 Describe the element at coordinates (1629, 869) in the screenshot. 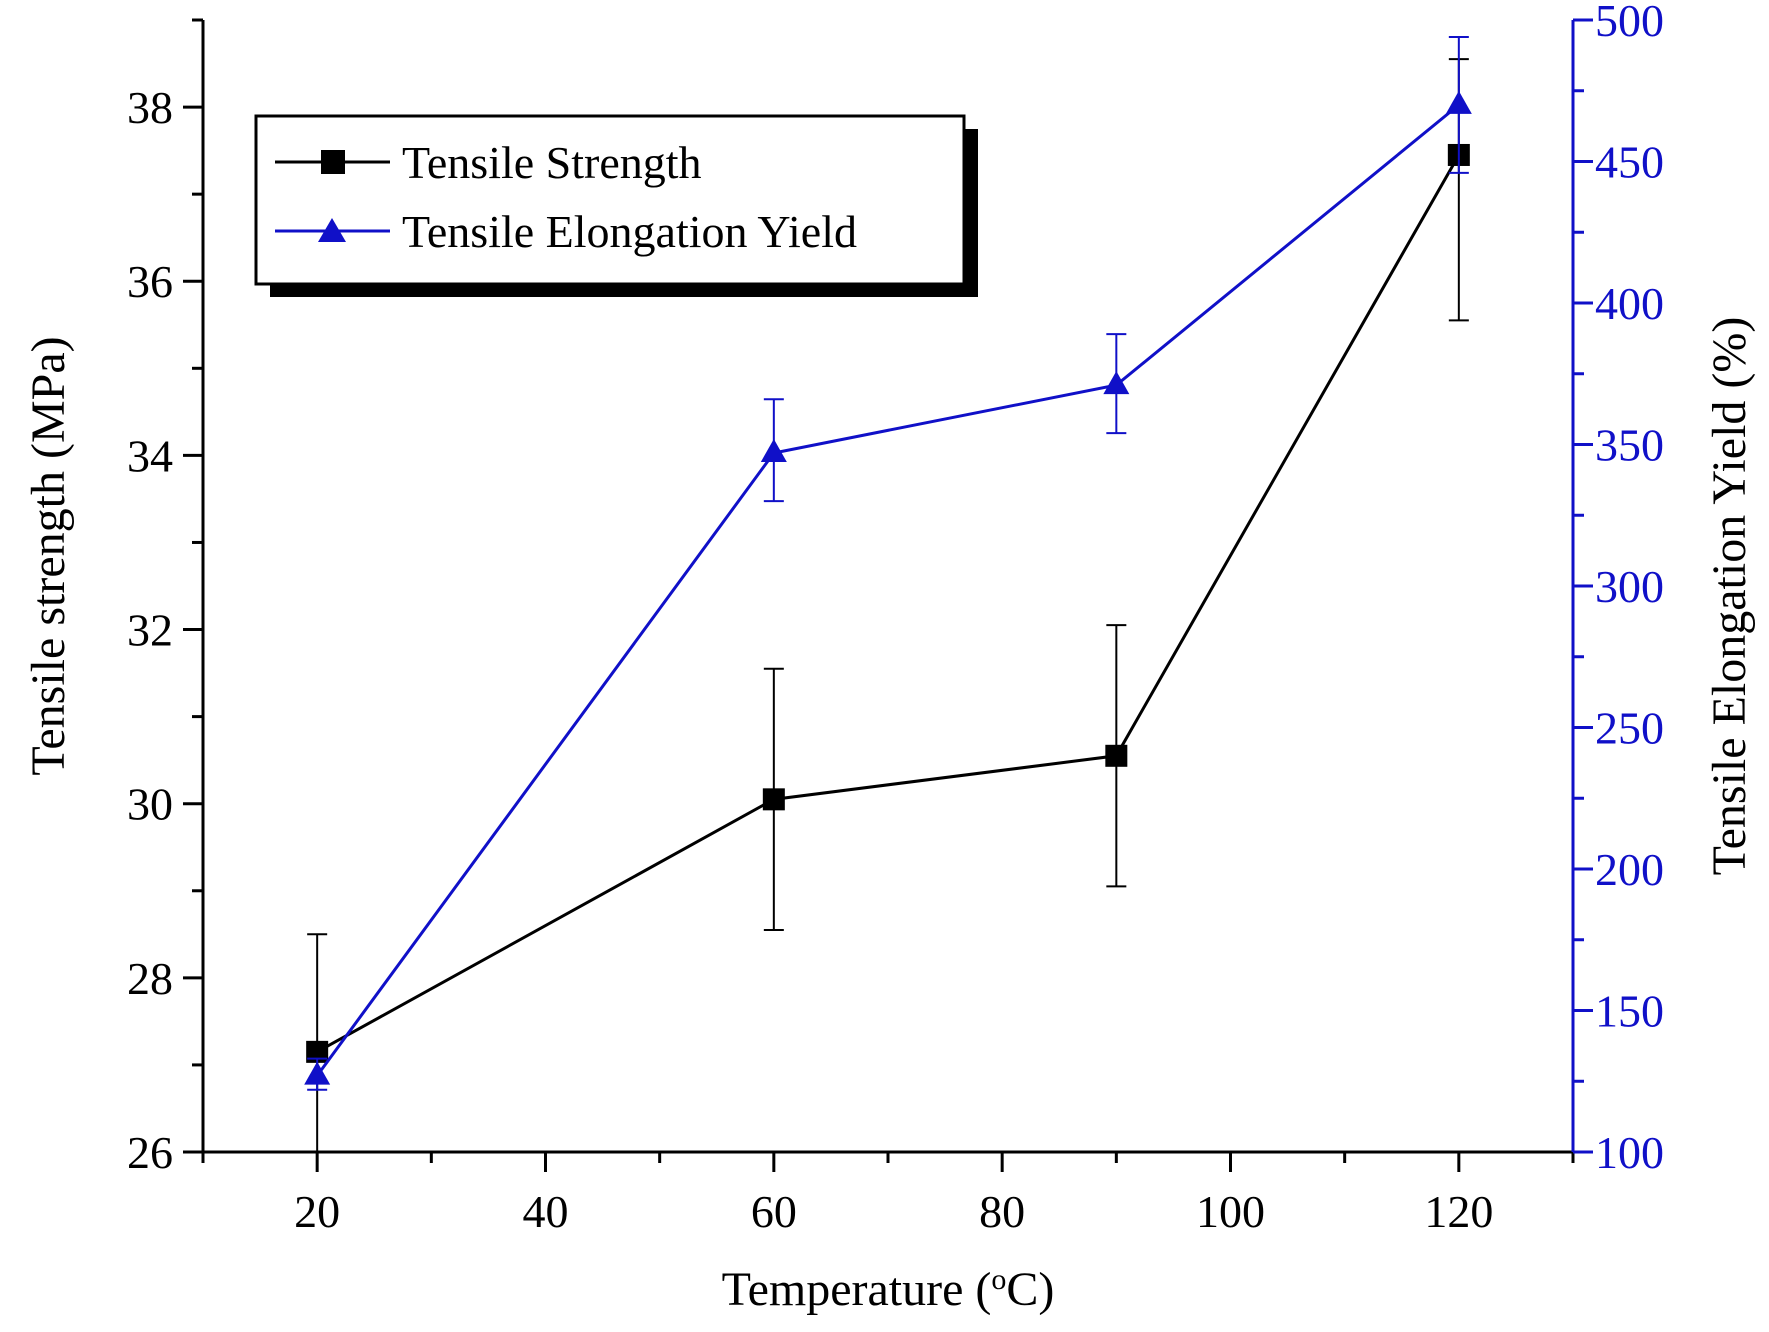

I see `y-right-tick-label-200: 200` at that location.